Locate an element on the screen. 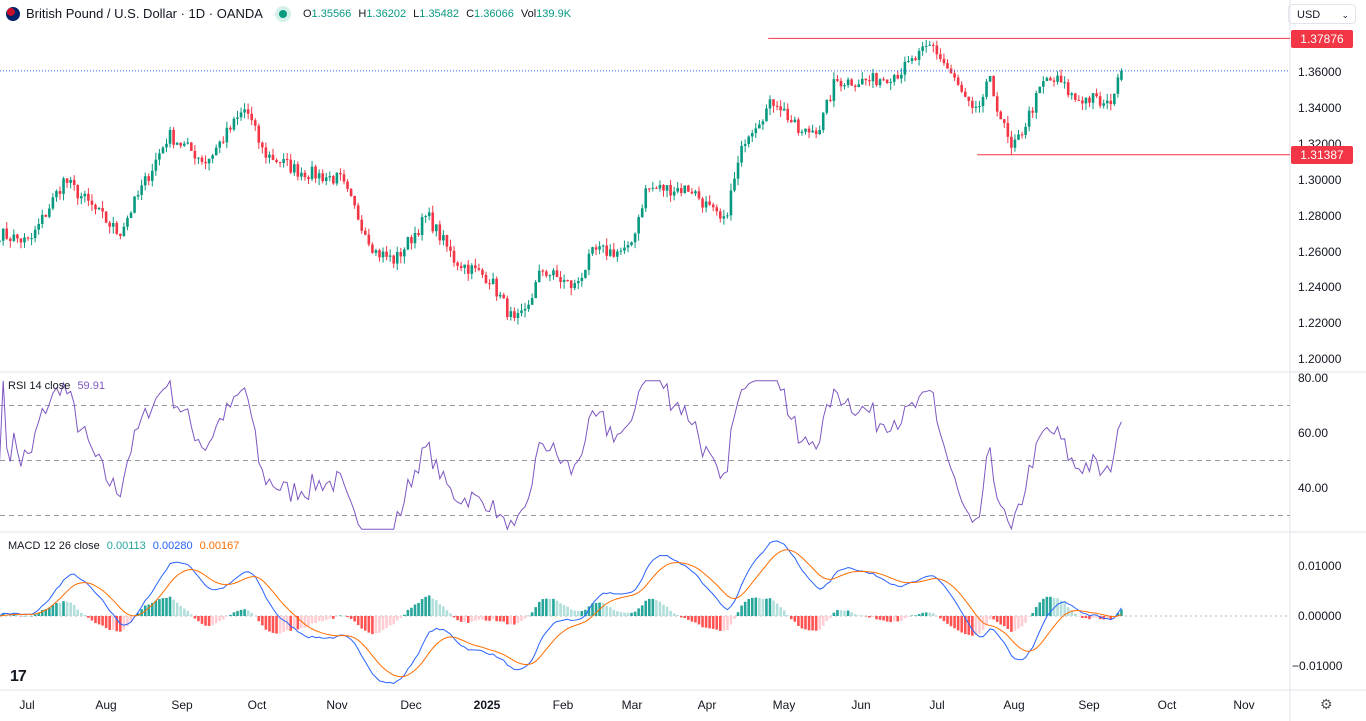 Image resolution: width=1366 pixels, height=721 pixels. symbol-title: British Pound / U.S. Dollar · 1D · OANDA is located at coordinates (144, 13).